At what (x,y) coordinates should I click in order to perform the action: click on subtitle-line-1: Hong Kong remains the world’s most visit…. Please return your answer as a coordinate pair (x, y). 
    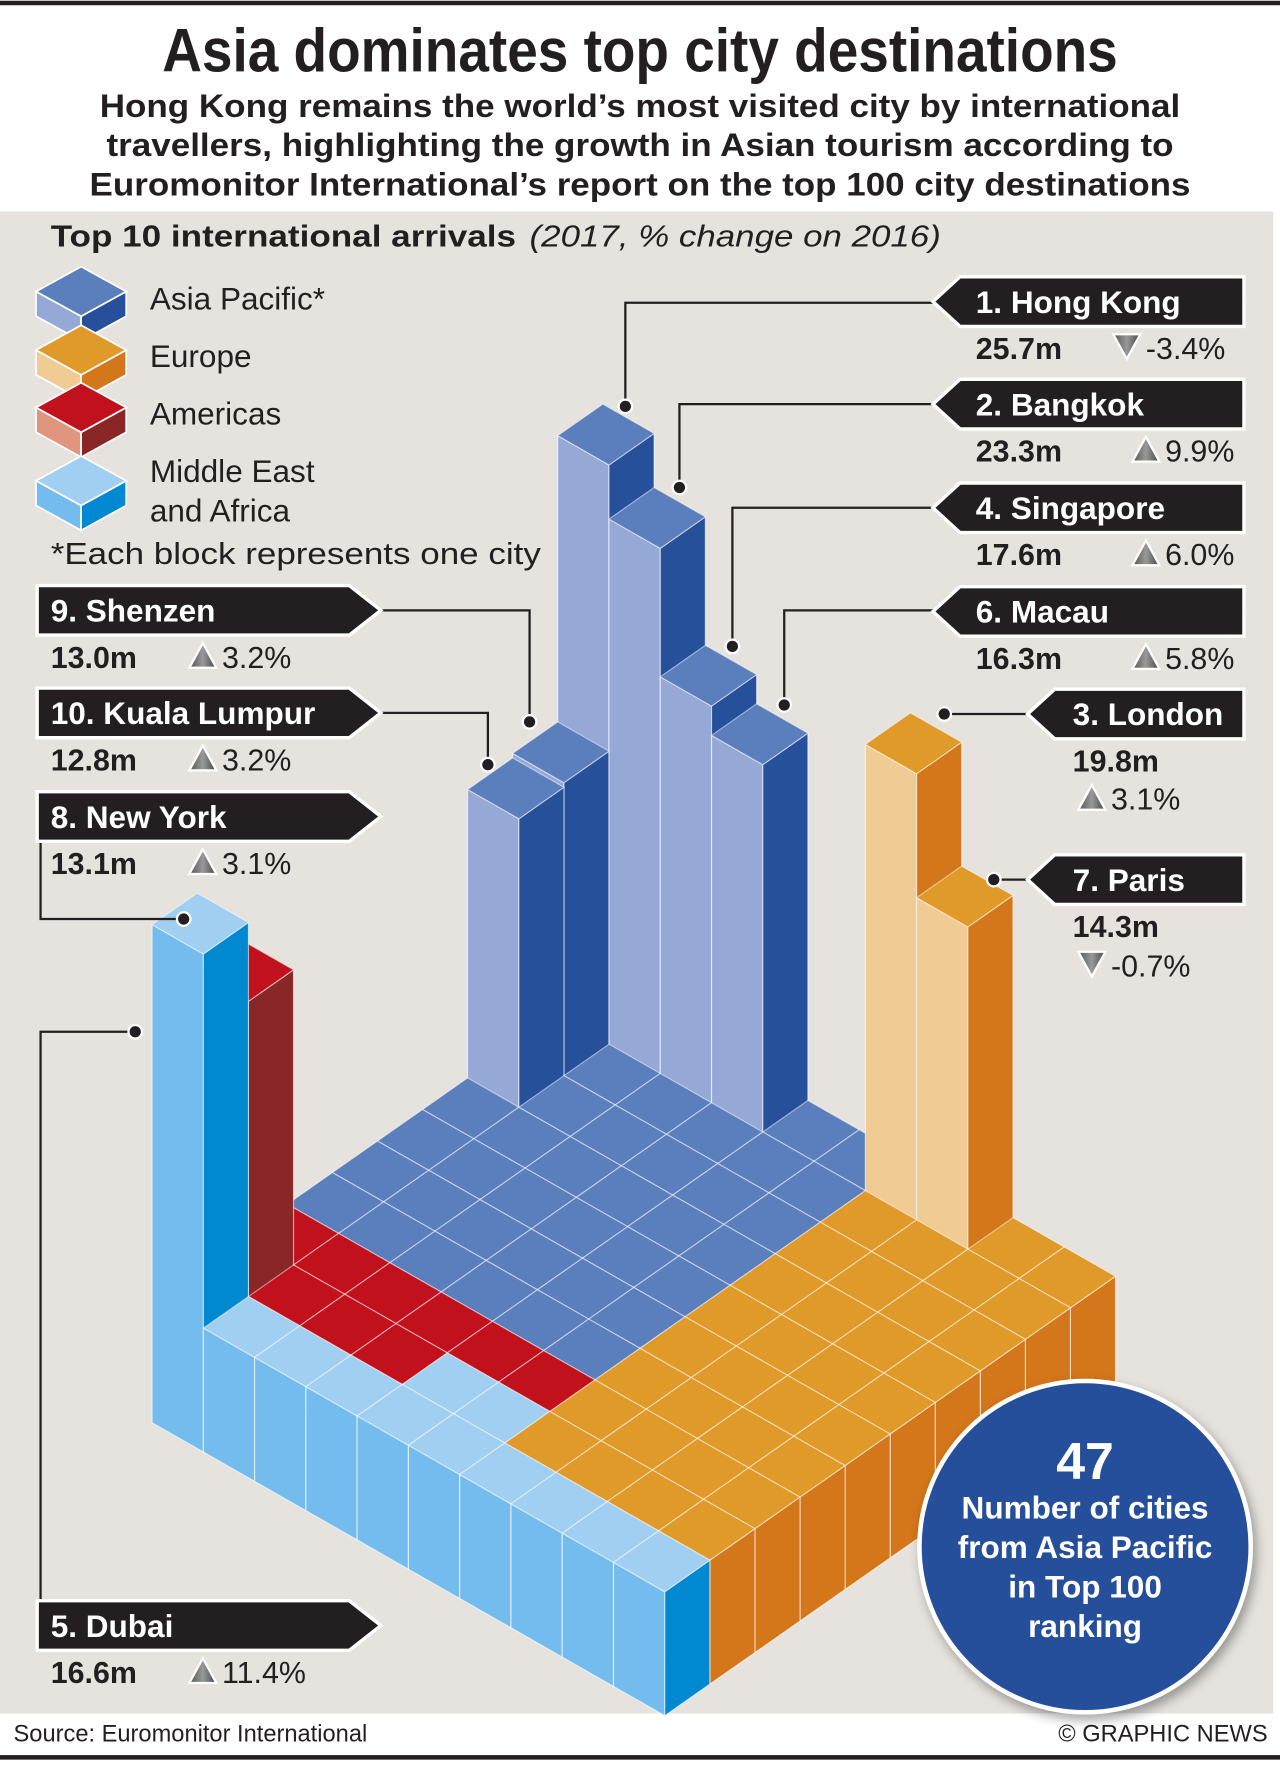
    Looking at the image, I should click on (640, 105).